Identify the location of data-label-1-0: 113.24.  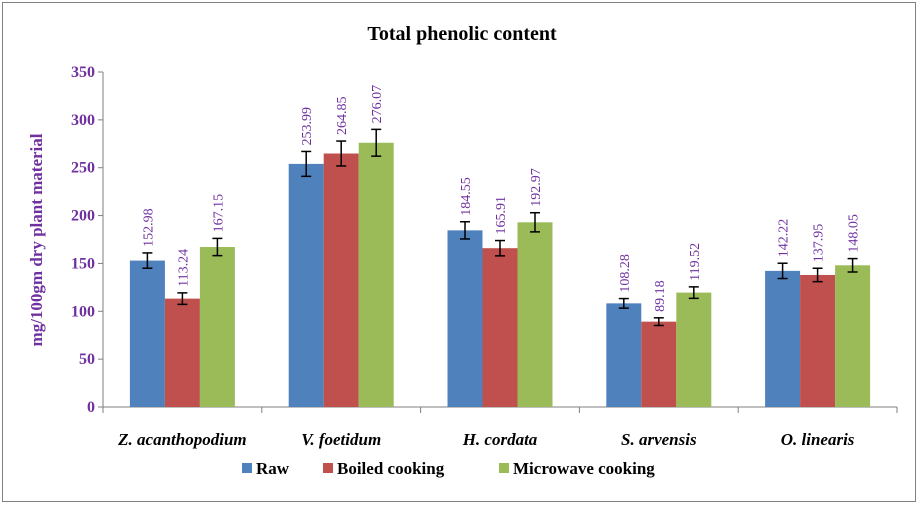
(183, 268).